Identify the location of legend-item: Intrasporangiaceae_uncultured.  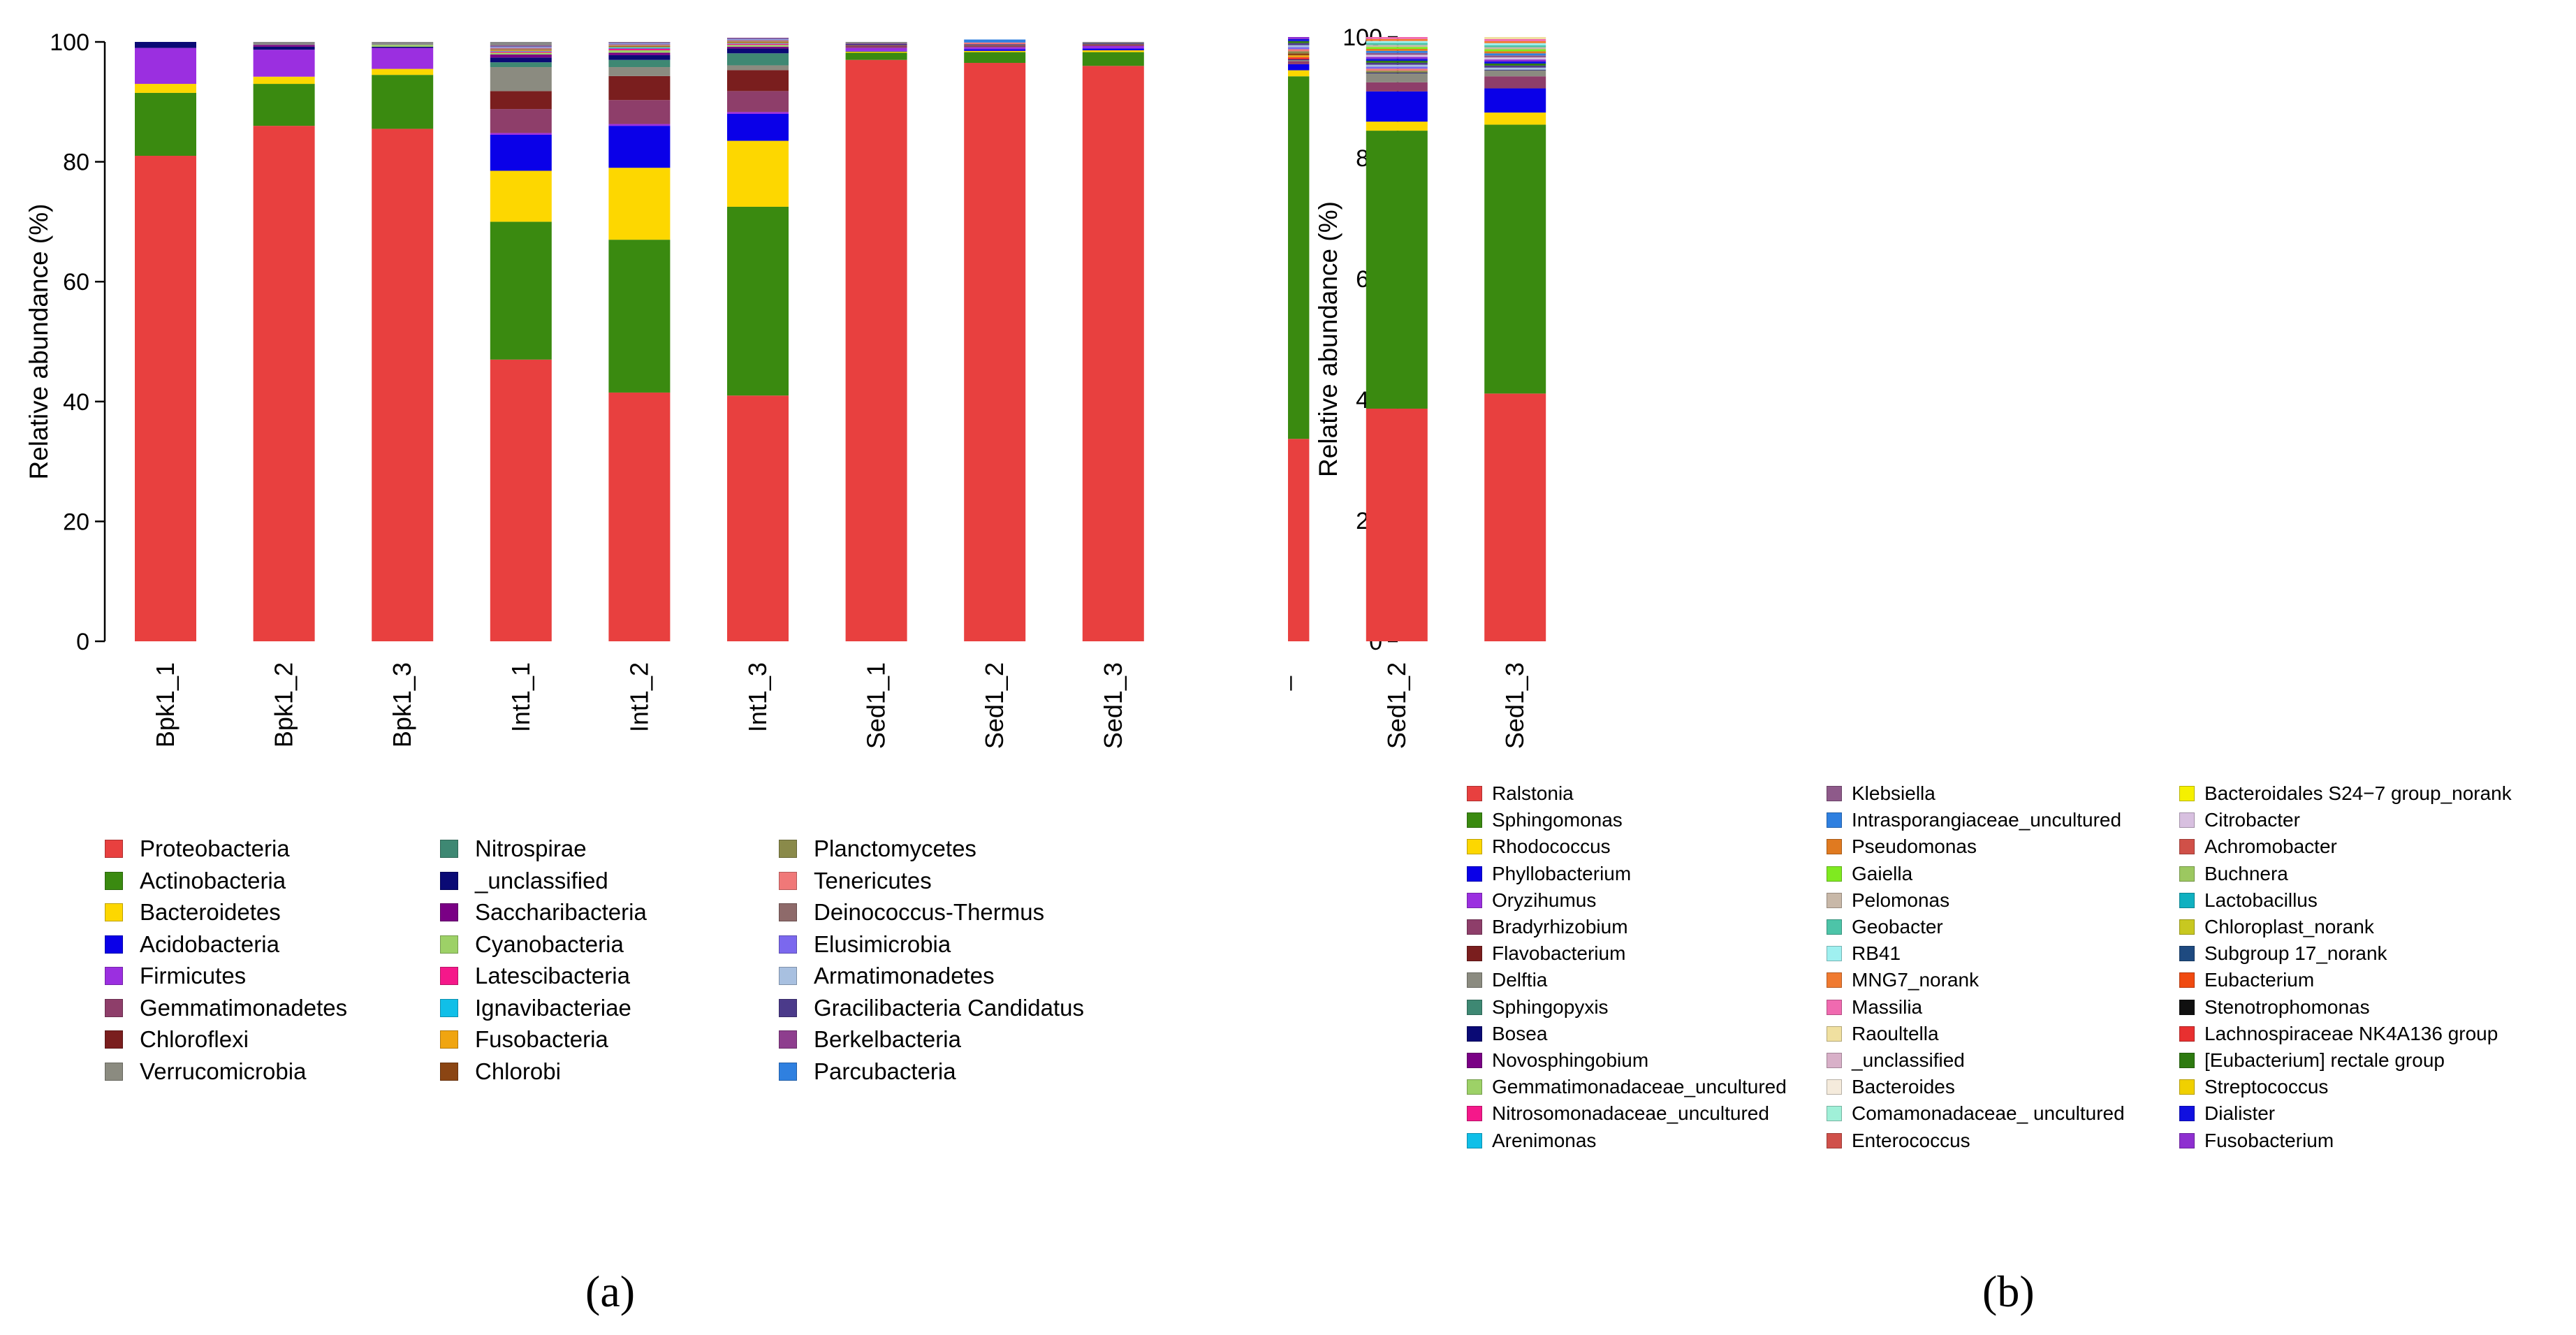
(1974, 820).